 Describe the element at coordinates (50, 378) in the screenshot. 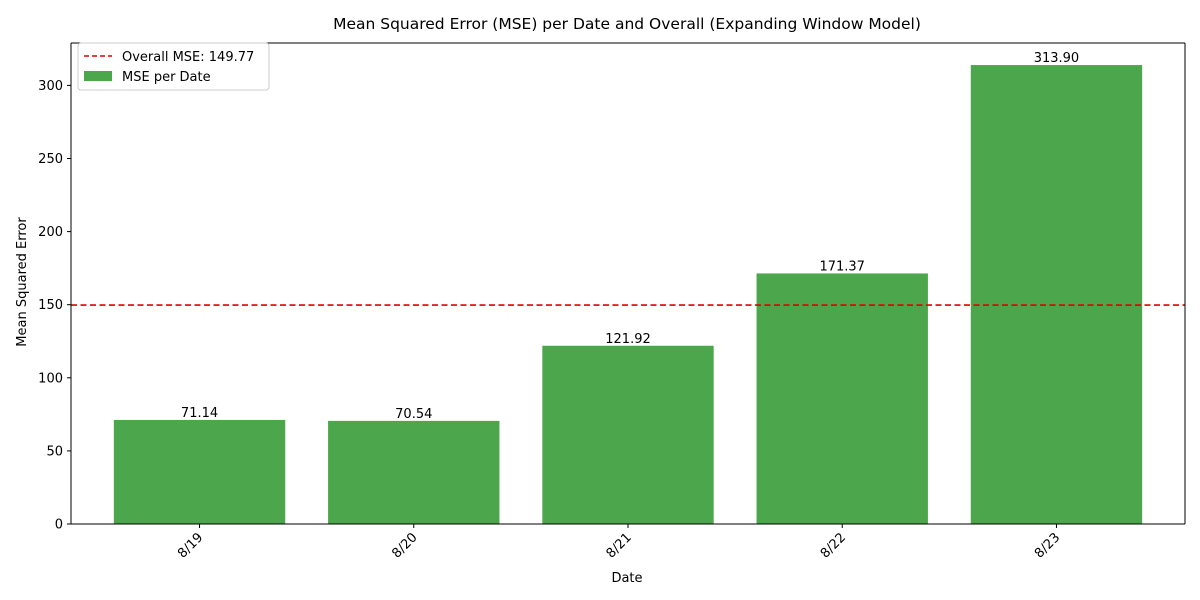

I see `y-tick-label: 100` at that location.